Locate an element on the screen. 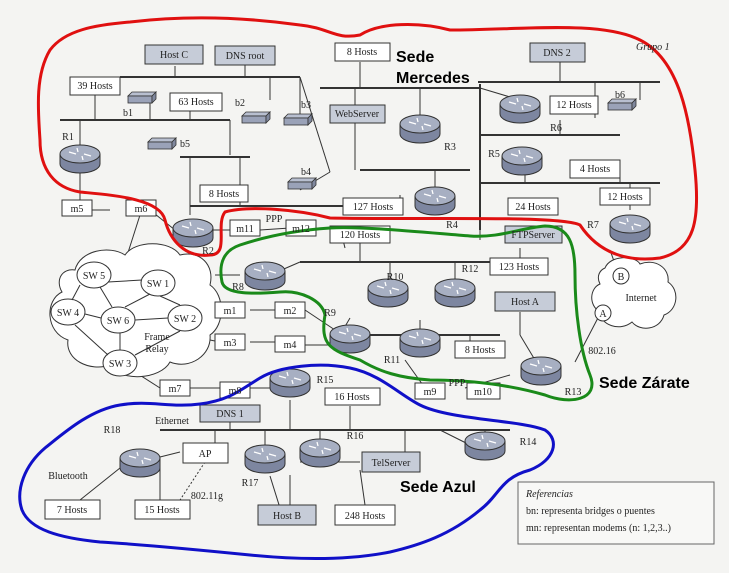  router-r14-label: R14 is located at coordinates (528, 442).